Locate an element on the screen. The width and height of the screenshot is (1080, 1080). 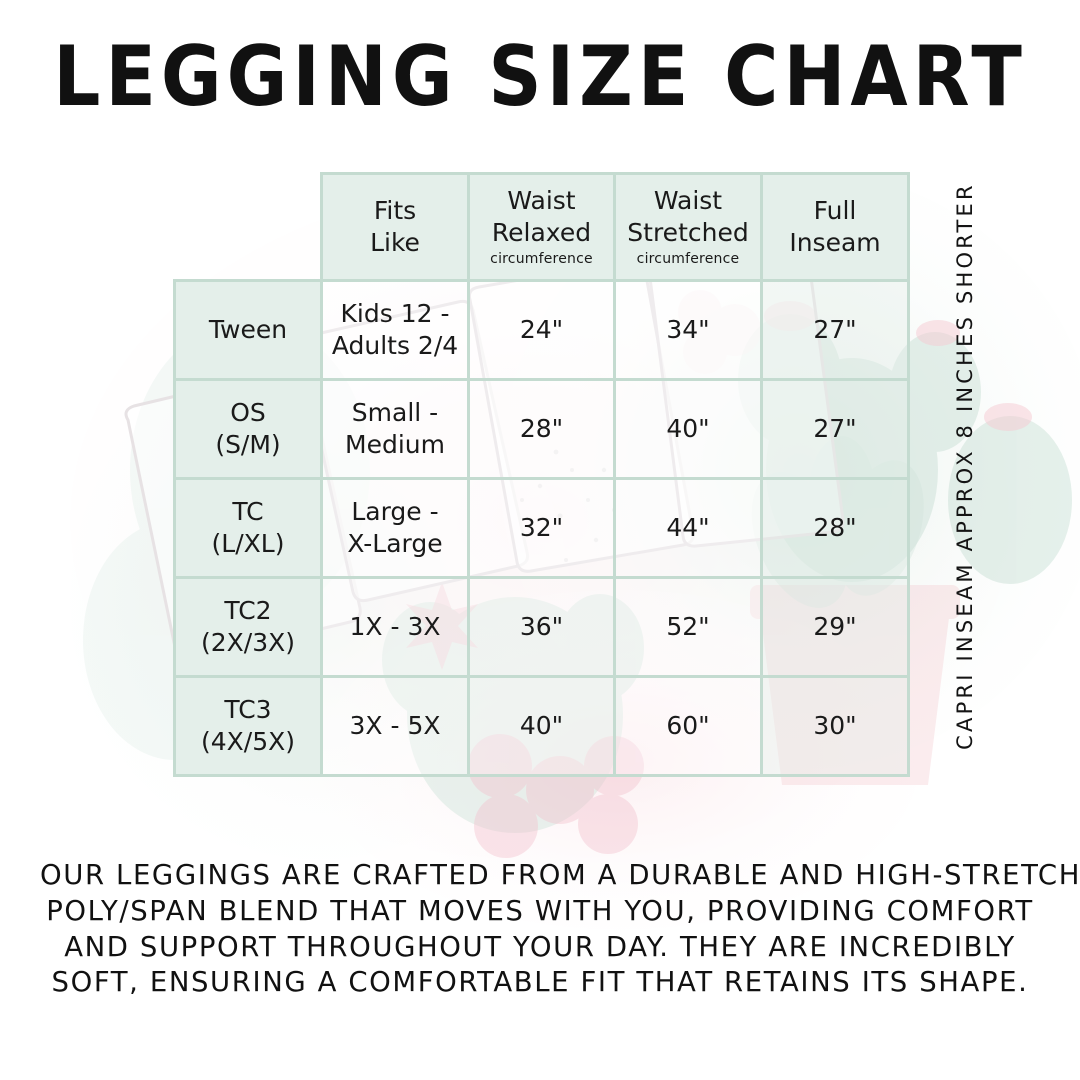
column-header-full-inseam: Full Inseam is located at coordinates (835, 227).